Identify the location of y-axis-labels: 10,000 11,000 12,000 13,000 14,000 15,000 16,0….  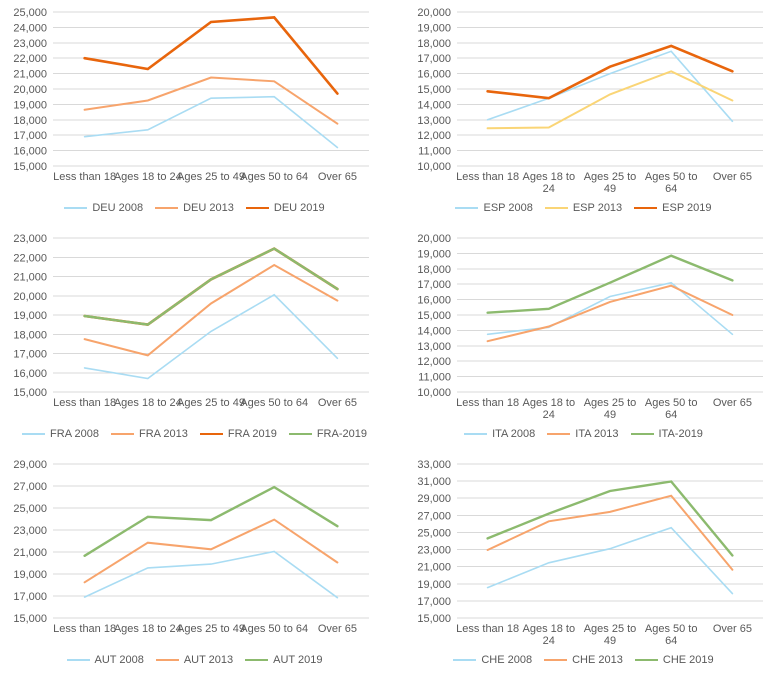
(434, 90).